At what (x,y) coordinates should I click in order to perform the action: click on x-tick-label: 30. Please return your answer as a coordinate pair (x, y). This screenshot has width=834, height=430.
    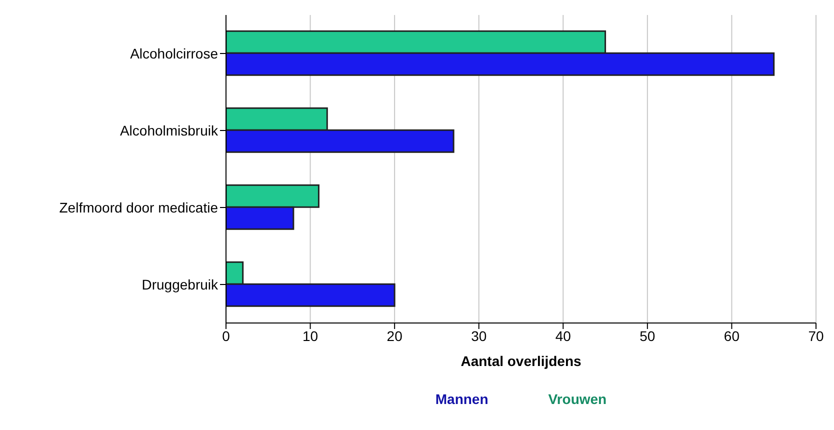
    Looking at the image, I should click on (479, 336).